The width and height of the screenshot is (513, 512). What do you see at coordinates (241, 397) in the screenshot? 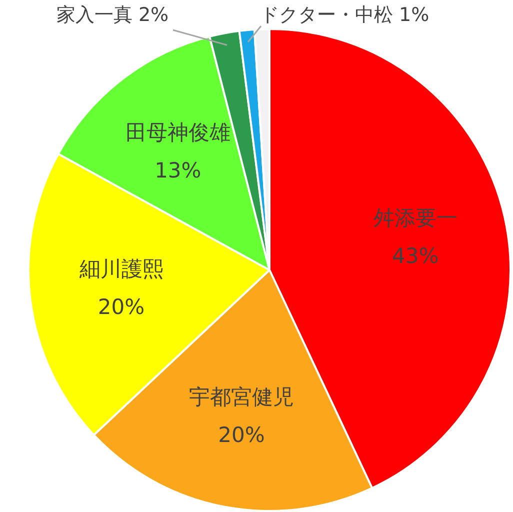
I see `slice-label: 宇都宮健児` at bounding box center [241, 397].